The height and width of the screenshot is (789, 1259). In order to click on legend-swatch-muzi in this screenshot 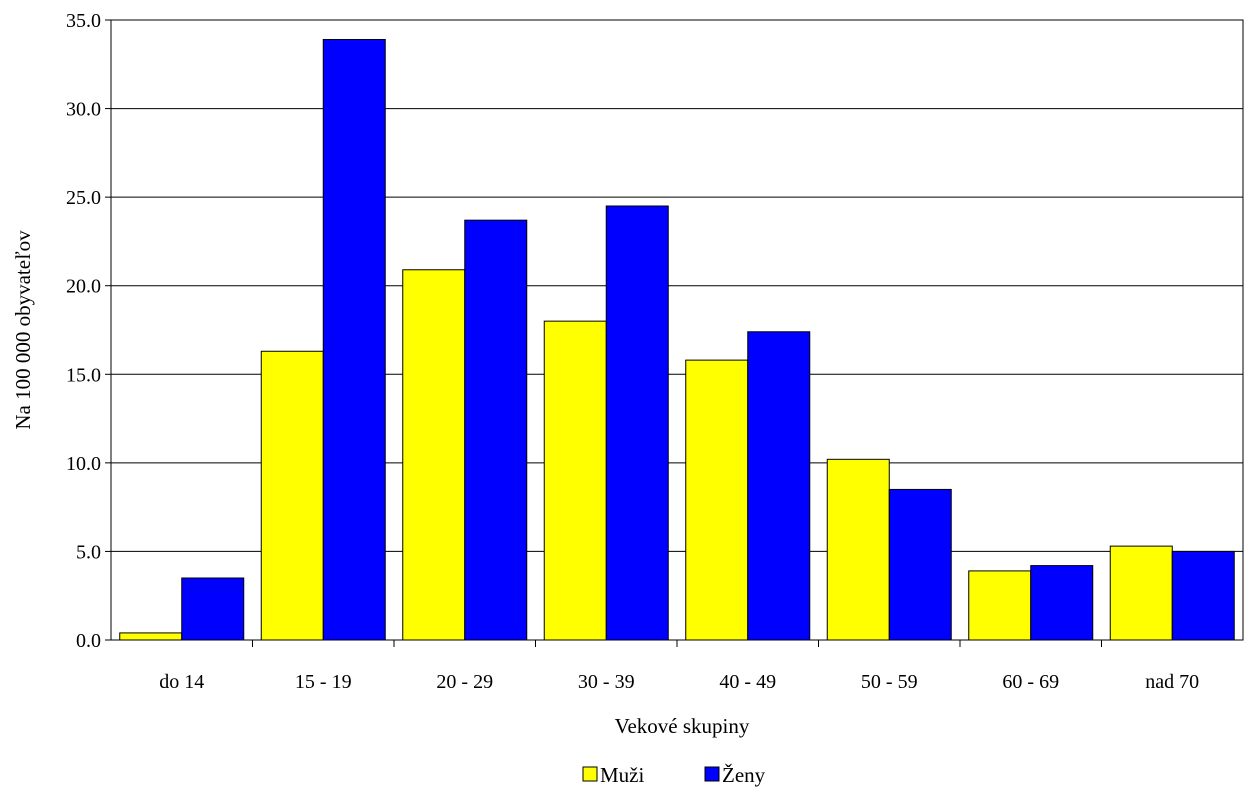, I will do `click(590, 774)`.